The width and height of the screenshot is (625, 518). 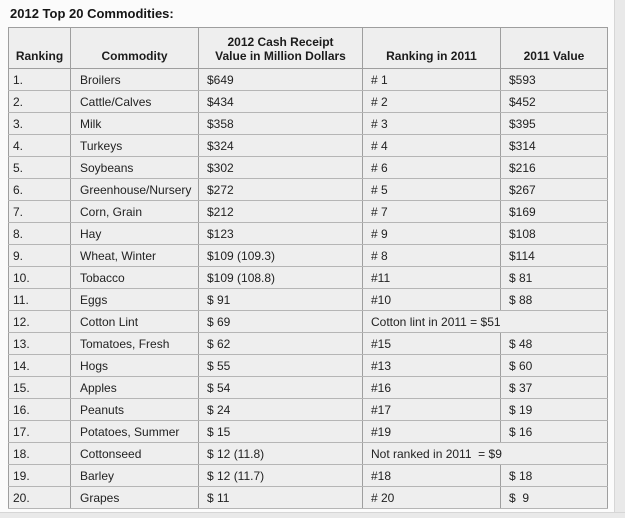 I want to click on commodity-cell: Tomatoes, Fresh, so click(x=134, y=343).